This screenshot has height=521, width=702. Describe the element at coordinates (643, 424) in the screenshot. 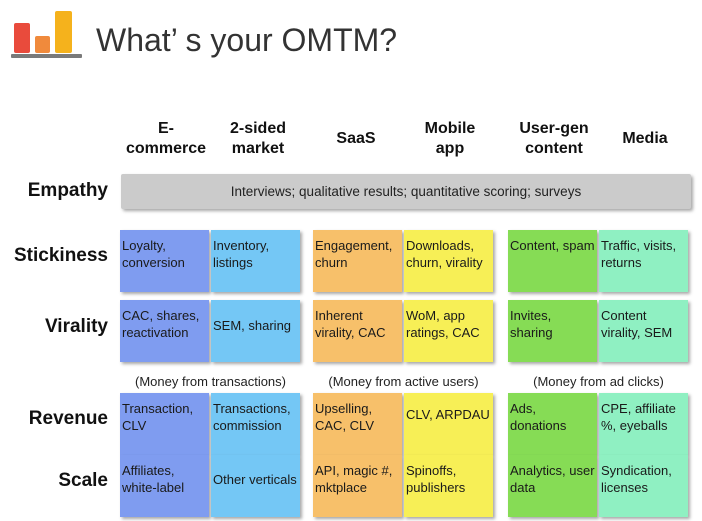

I see `card-revenue-media: CPE, affiliate %, eyeballs` at that location.